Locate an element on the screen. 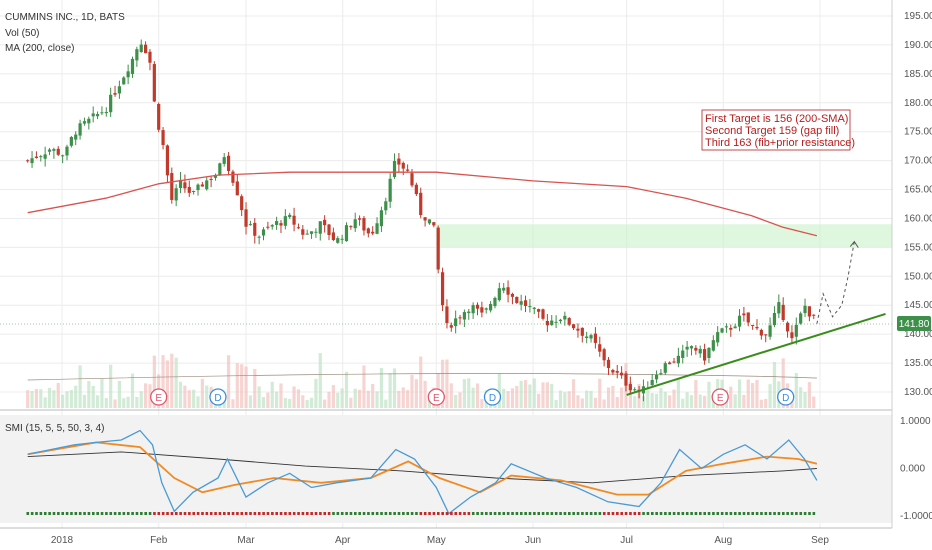  target-zone-rect is located at coordinates (664, 236).